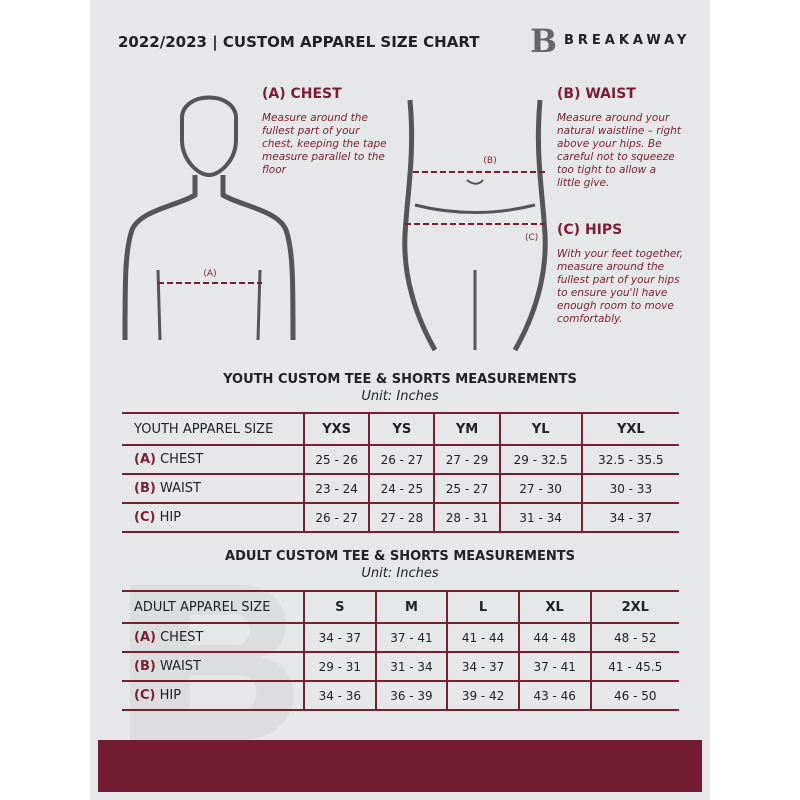 Image resolution: width=800 pixels, height=800 pixels. Describe the element at coordinates (400, 396) in the screenshot. I see `youth-unit: Unit: Inches` at that location.